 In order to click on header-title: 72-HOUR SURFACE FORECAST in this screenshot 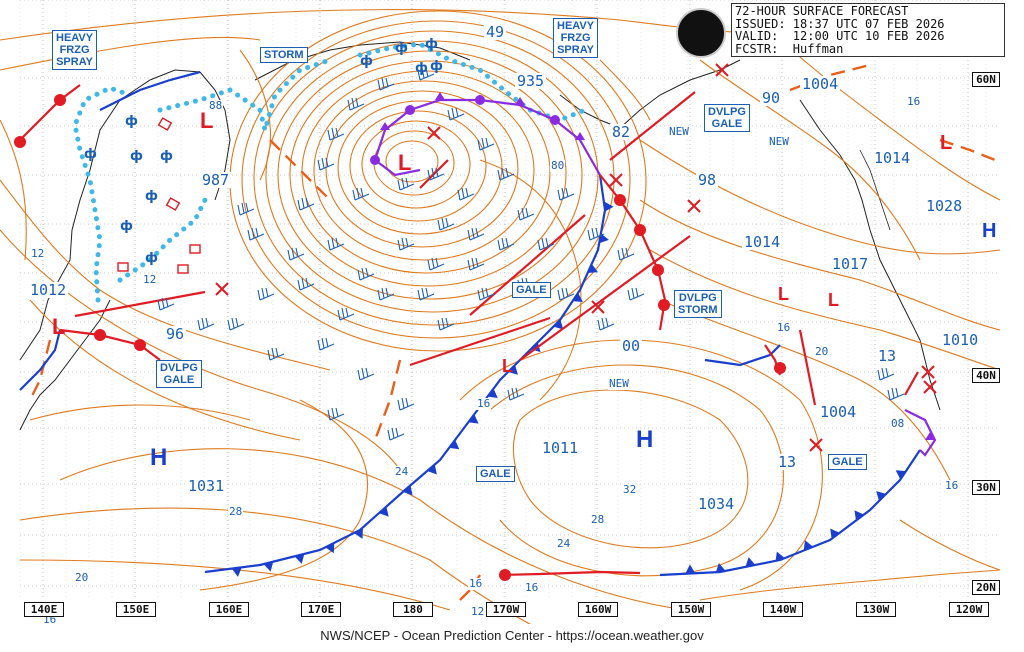, I will do `click(822, 11)`.